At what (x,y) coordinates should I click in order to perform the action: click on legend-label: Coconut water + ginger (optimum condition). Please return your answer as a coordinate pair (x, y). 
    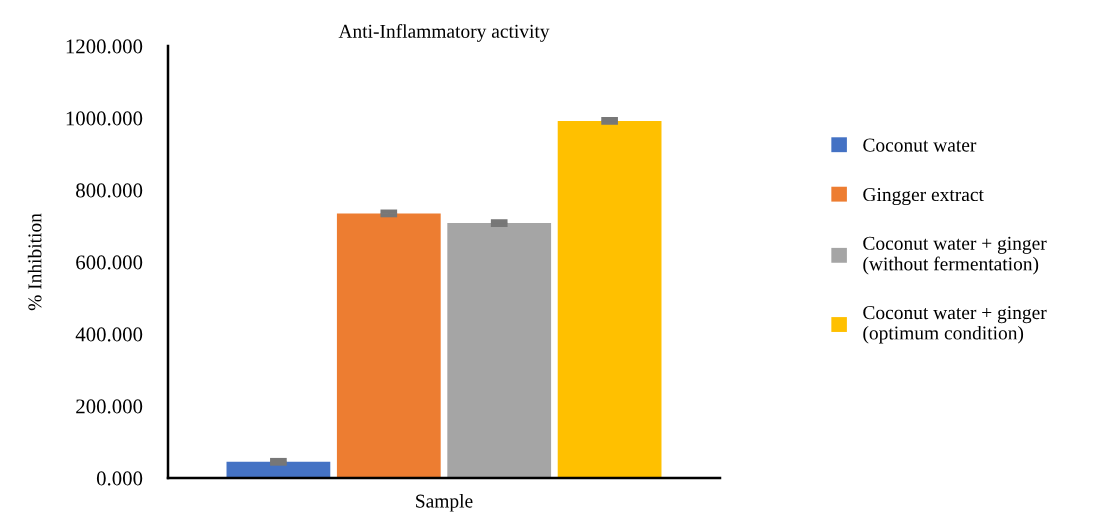
    Looking at the image, I should click on (955, 325).